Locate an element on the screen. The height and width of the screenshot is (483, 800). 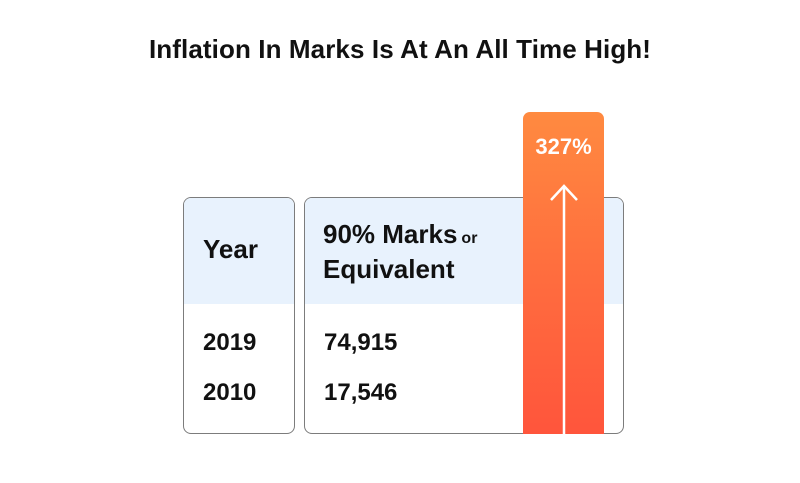
increase-percent-label: 327% is located at coordinates (563, 146).